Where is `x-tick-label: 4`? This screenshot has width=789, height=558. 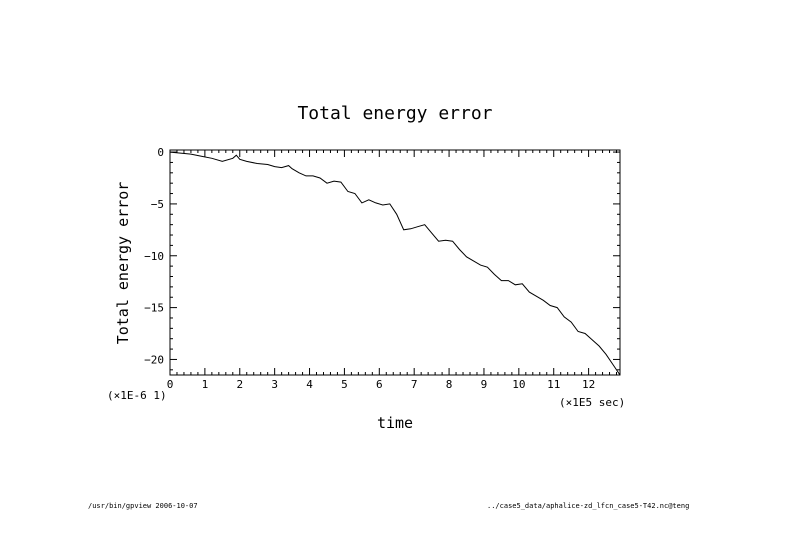 x-tick-label: 4 is located at coordinates (309, 384).